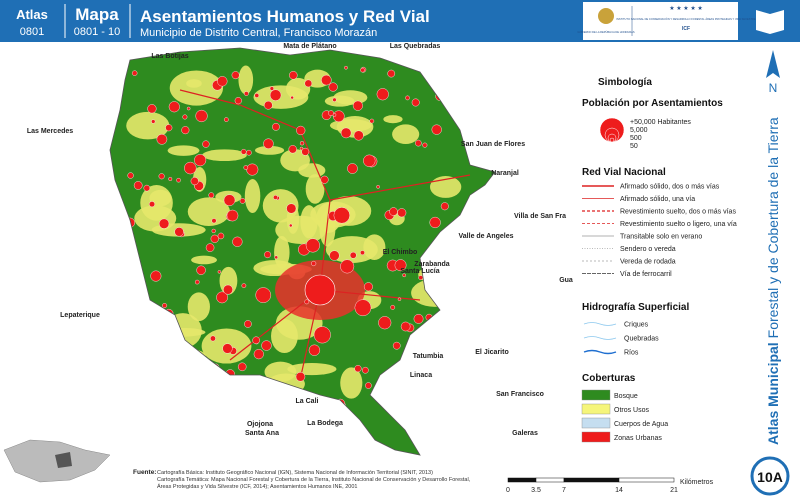  I want to click on scale-tick: 0, so click(508, 490).